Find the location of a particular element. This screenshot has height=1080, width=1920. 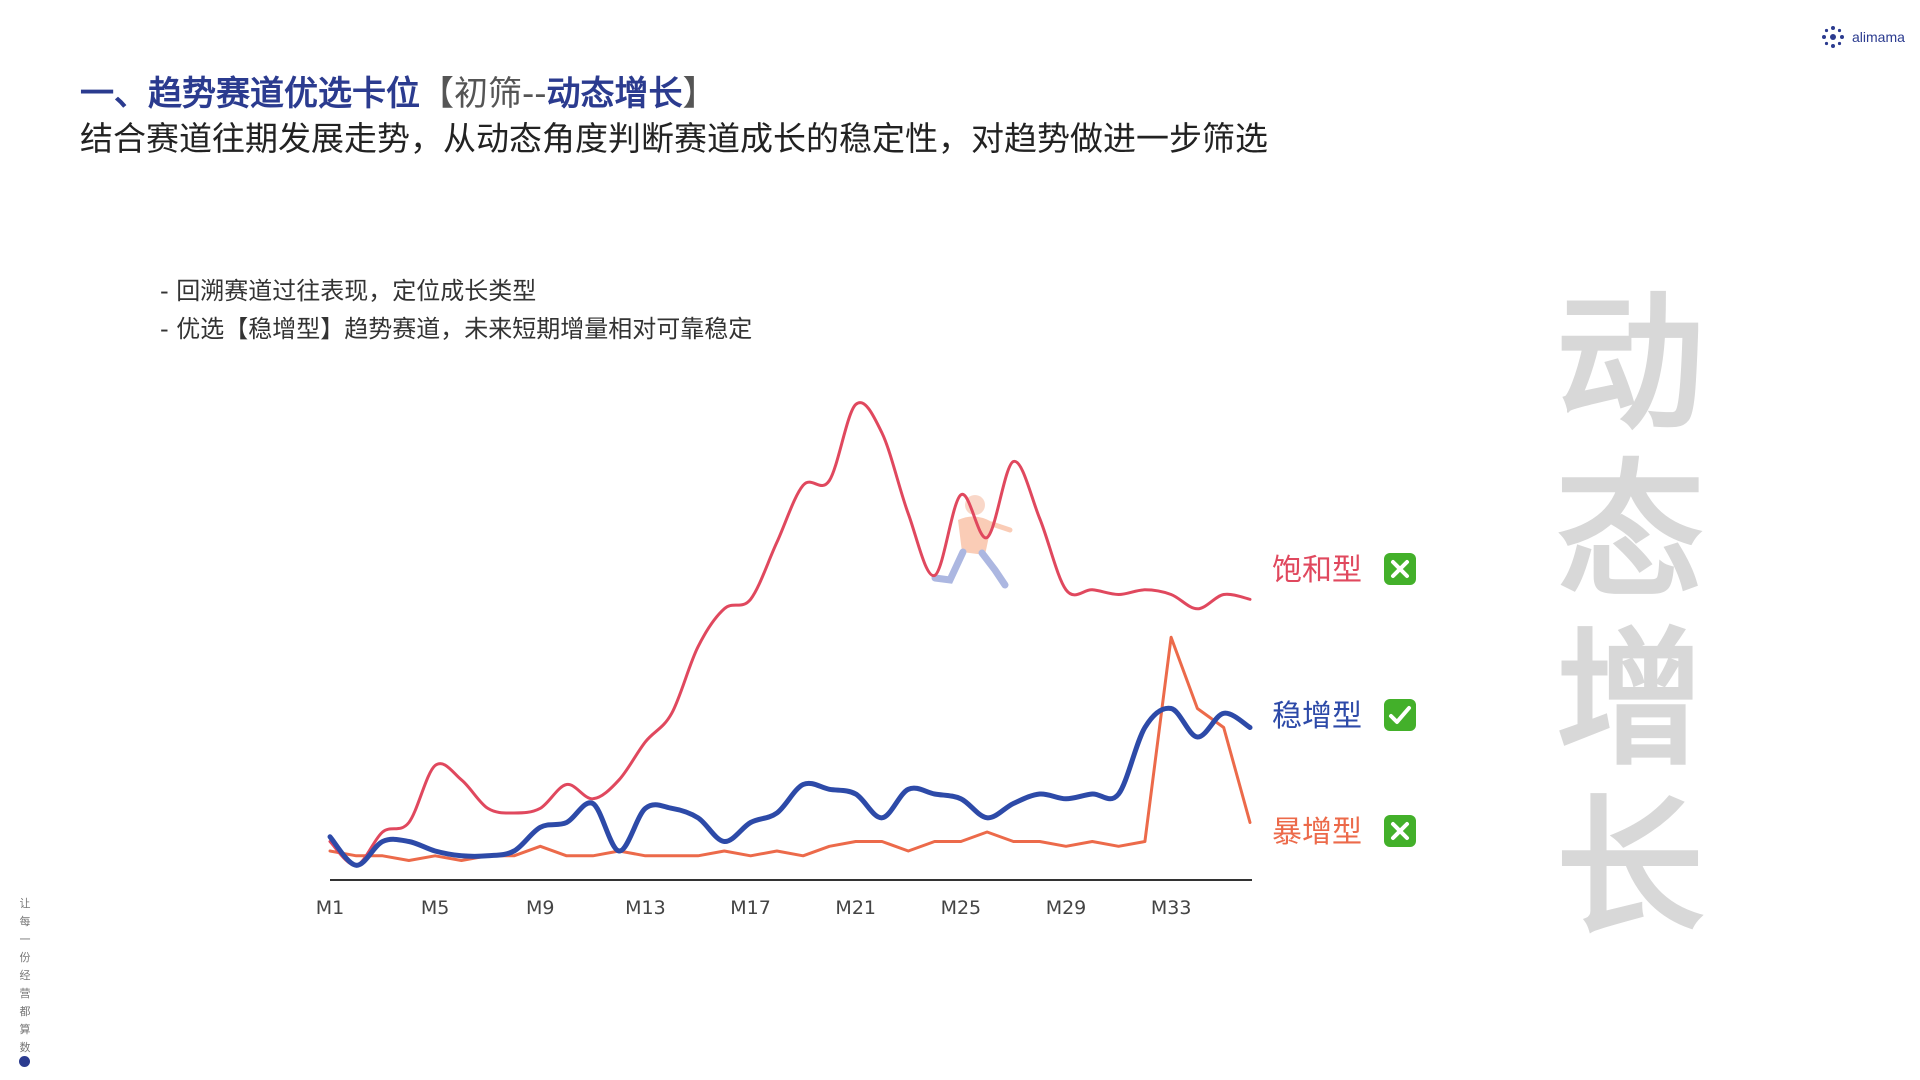

slogan-char: 都 is located at coordinates (25, 1011).